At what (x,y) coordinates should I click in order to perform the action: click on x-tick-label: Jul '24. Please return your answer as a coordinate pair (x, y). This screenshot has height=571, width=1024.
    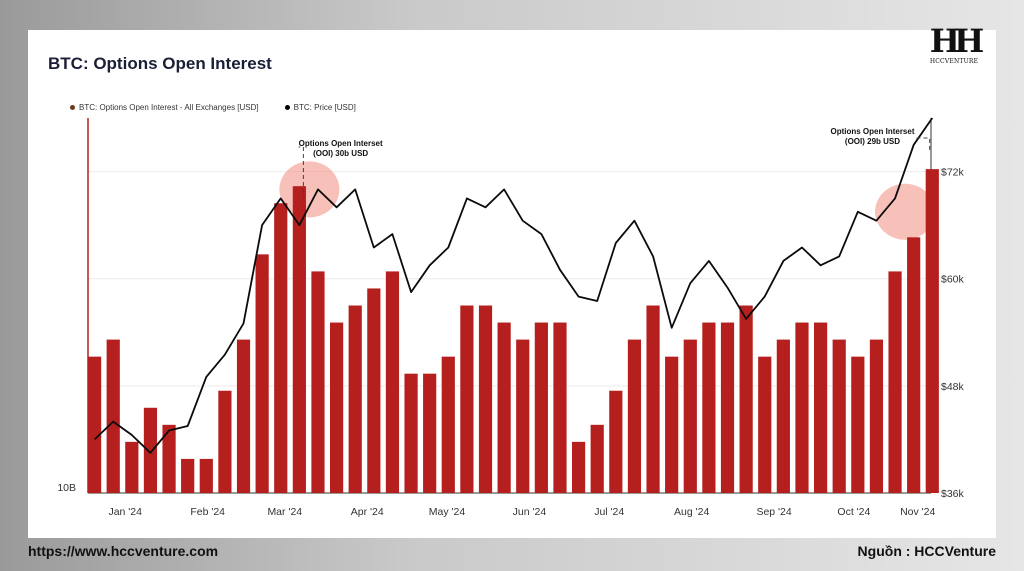
    Looking at the image, I should click on (609, 512).